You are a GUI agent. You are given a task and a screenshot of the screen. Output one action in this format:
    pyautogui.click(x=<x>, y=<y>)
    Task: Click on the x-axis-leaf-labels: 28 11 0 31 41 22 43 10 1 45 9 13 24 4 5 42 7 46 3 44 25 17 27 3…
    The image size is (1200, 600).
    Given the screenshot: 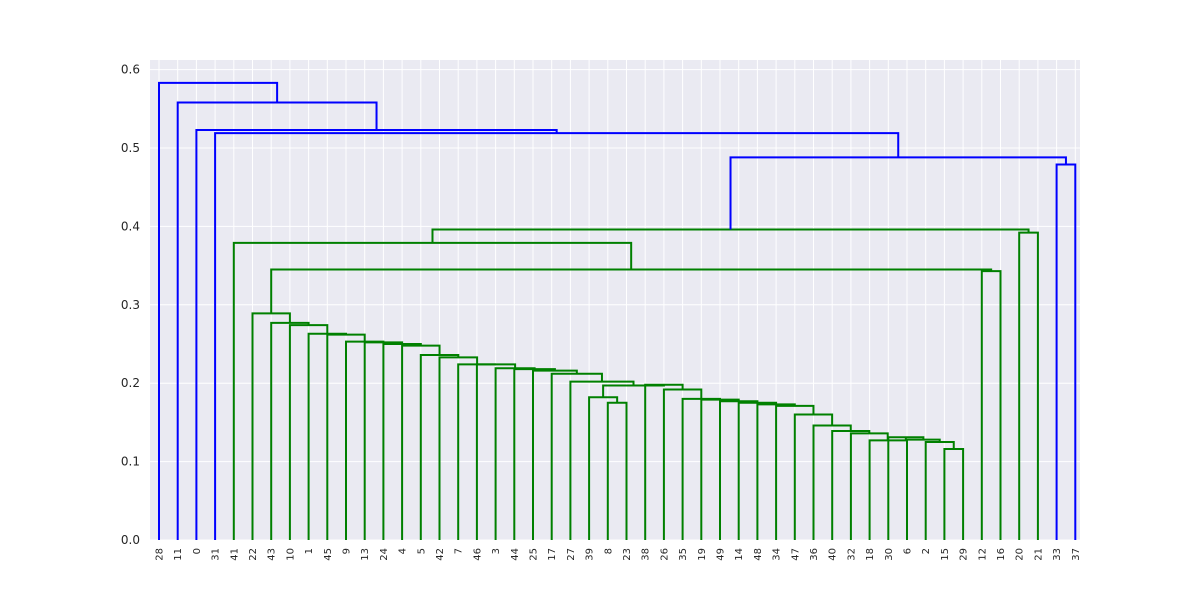 What is the action you would take?
    pyautogui.click(x=618, y=554)
    